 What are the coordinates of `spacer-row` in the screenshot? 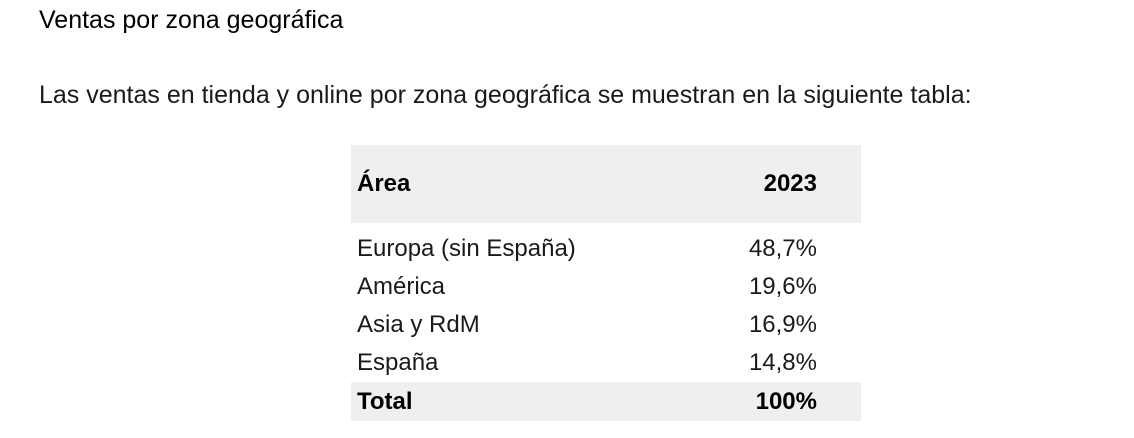 It's located at (606, 226).